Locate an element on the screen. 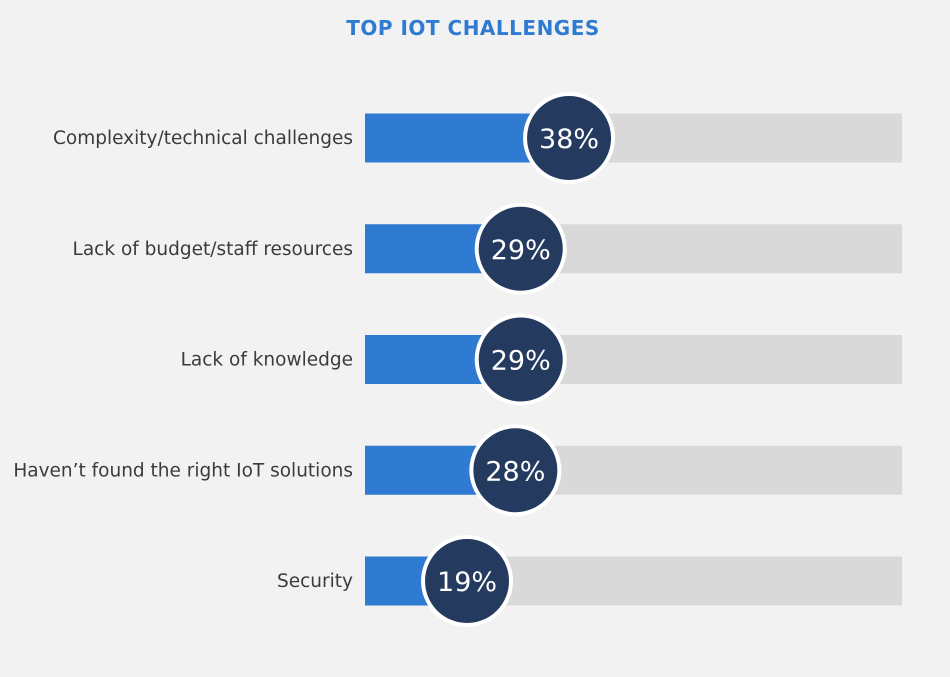 Image resolution: width=950 pixels, height=677 pixels. data-label: 38% is located at coordinates (569, 139).